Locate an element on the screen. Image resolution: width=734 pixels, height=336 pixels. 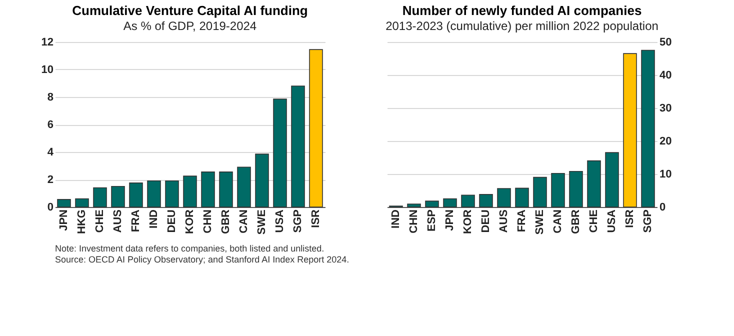
y-tick-label: 20 is located at coordinates (666, 142).